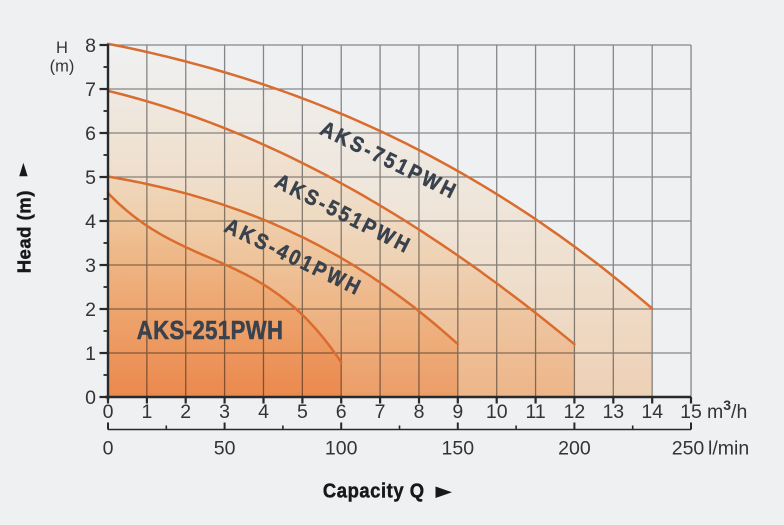 This screenshot has height=525, width=784. I want to click on svg-text: 14, so click(652, 412).